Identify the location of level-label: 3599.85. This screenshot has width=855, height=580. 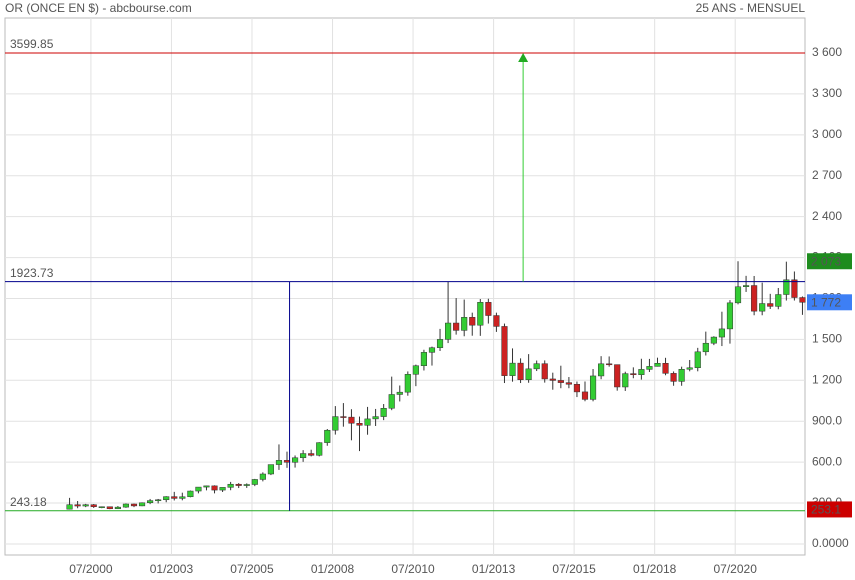
(32, 44).